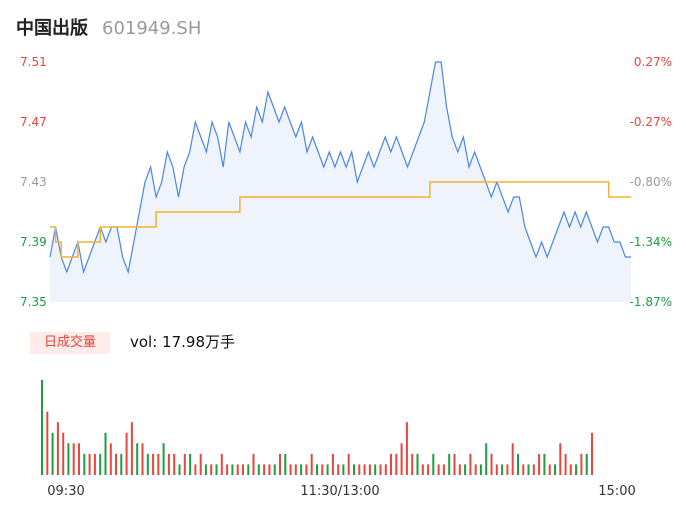  Describe the element at coordinates (152, 28) in the screenshot. I see `stock-code: 601949.SH` at that location.